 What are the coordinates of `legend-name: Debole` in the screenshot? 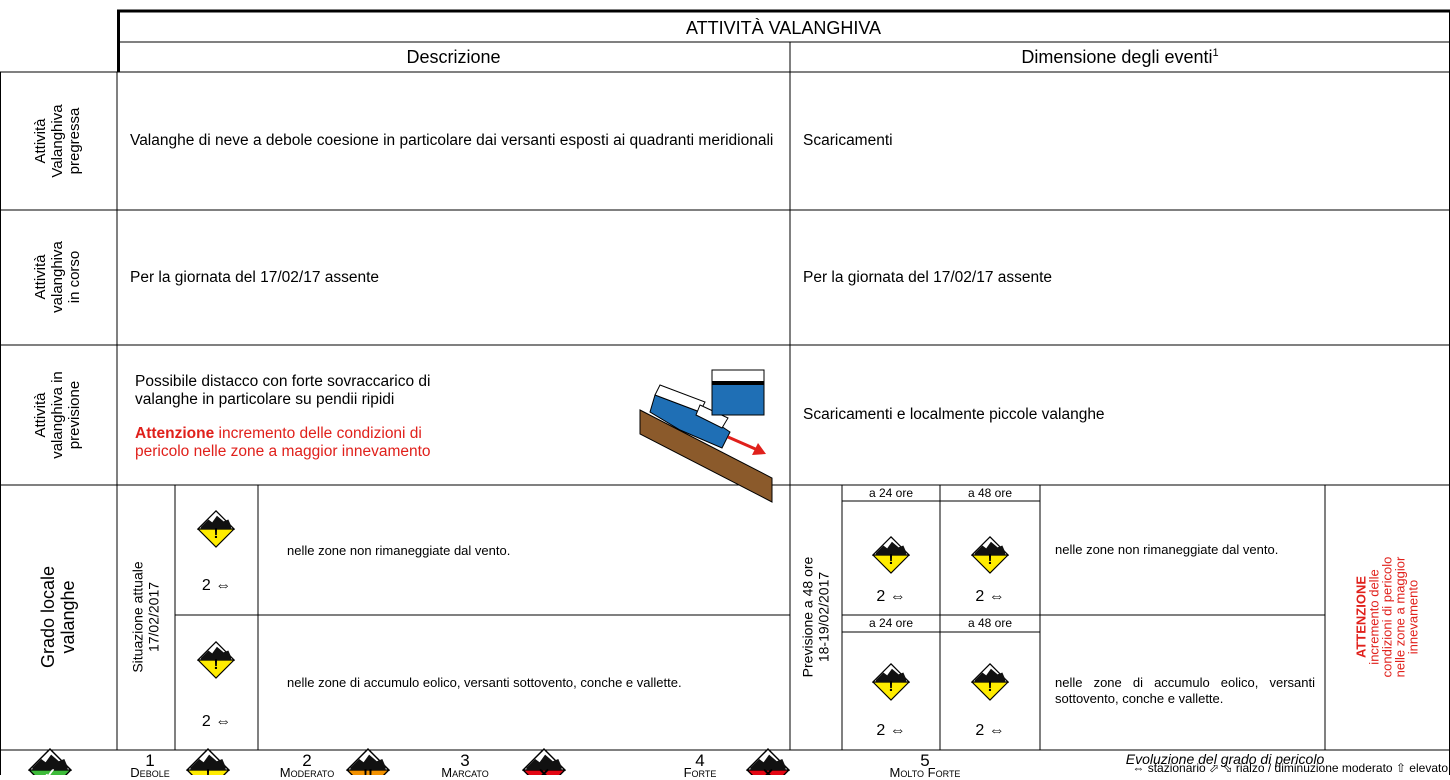 It's located at (150, 772).